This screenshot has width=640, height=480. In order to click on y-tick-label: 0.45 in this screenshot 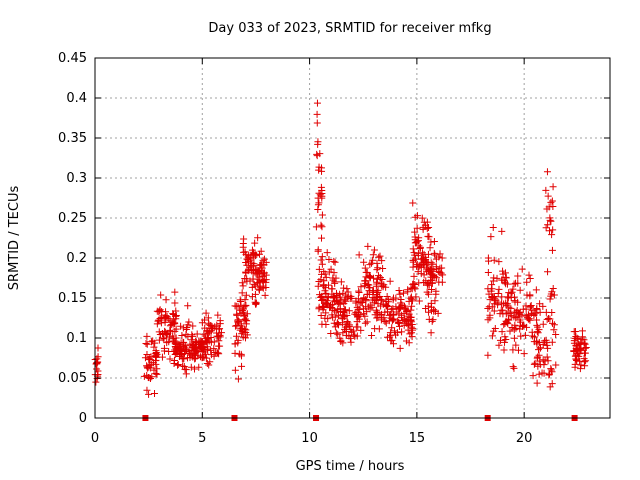, I will do `click(72, 58)`.